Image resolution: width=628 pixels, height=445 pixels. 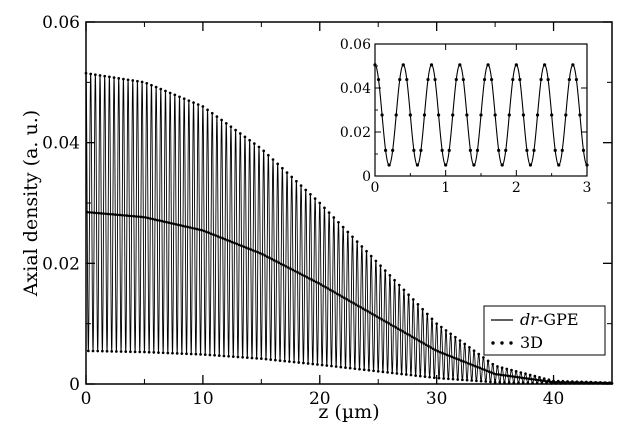 I want to click on legend-dot-sample, so click(x=502, y=343).